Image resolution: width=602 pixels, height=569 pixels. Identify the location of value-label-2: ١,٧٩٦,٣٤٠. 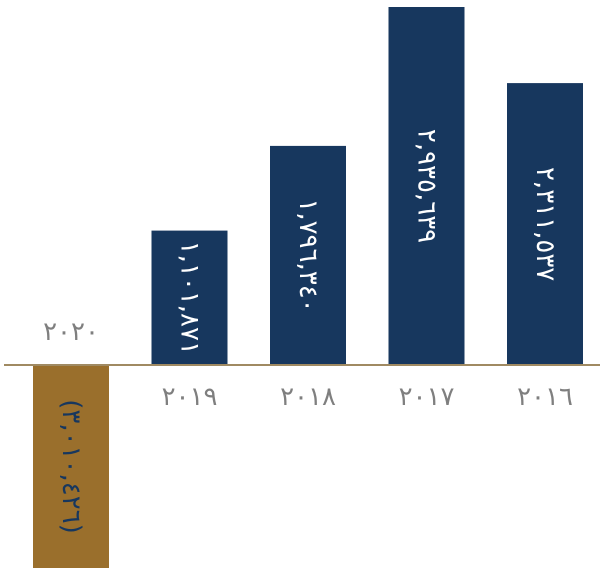
(308, 255).